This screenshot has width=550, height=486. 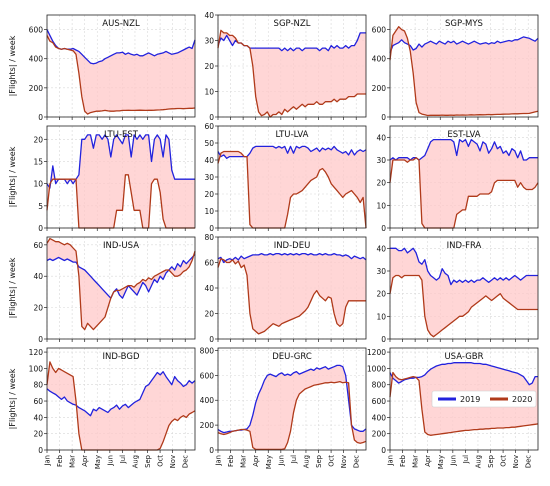 I want to click on panel-ltu-est: LTU-EST 0 5 10 15 20 |Flights| / week, so click(x=102, y=179).